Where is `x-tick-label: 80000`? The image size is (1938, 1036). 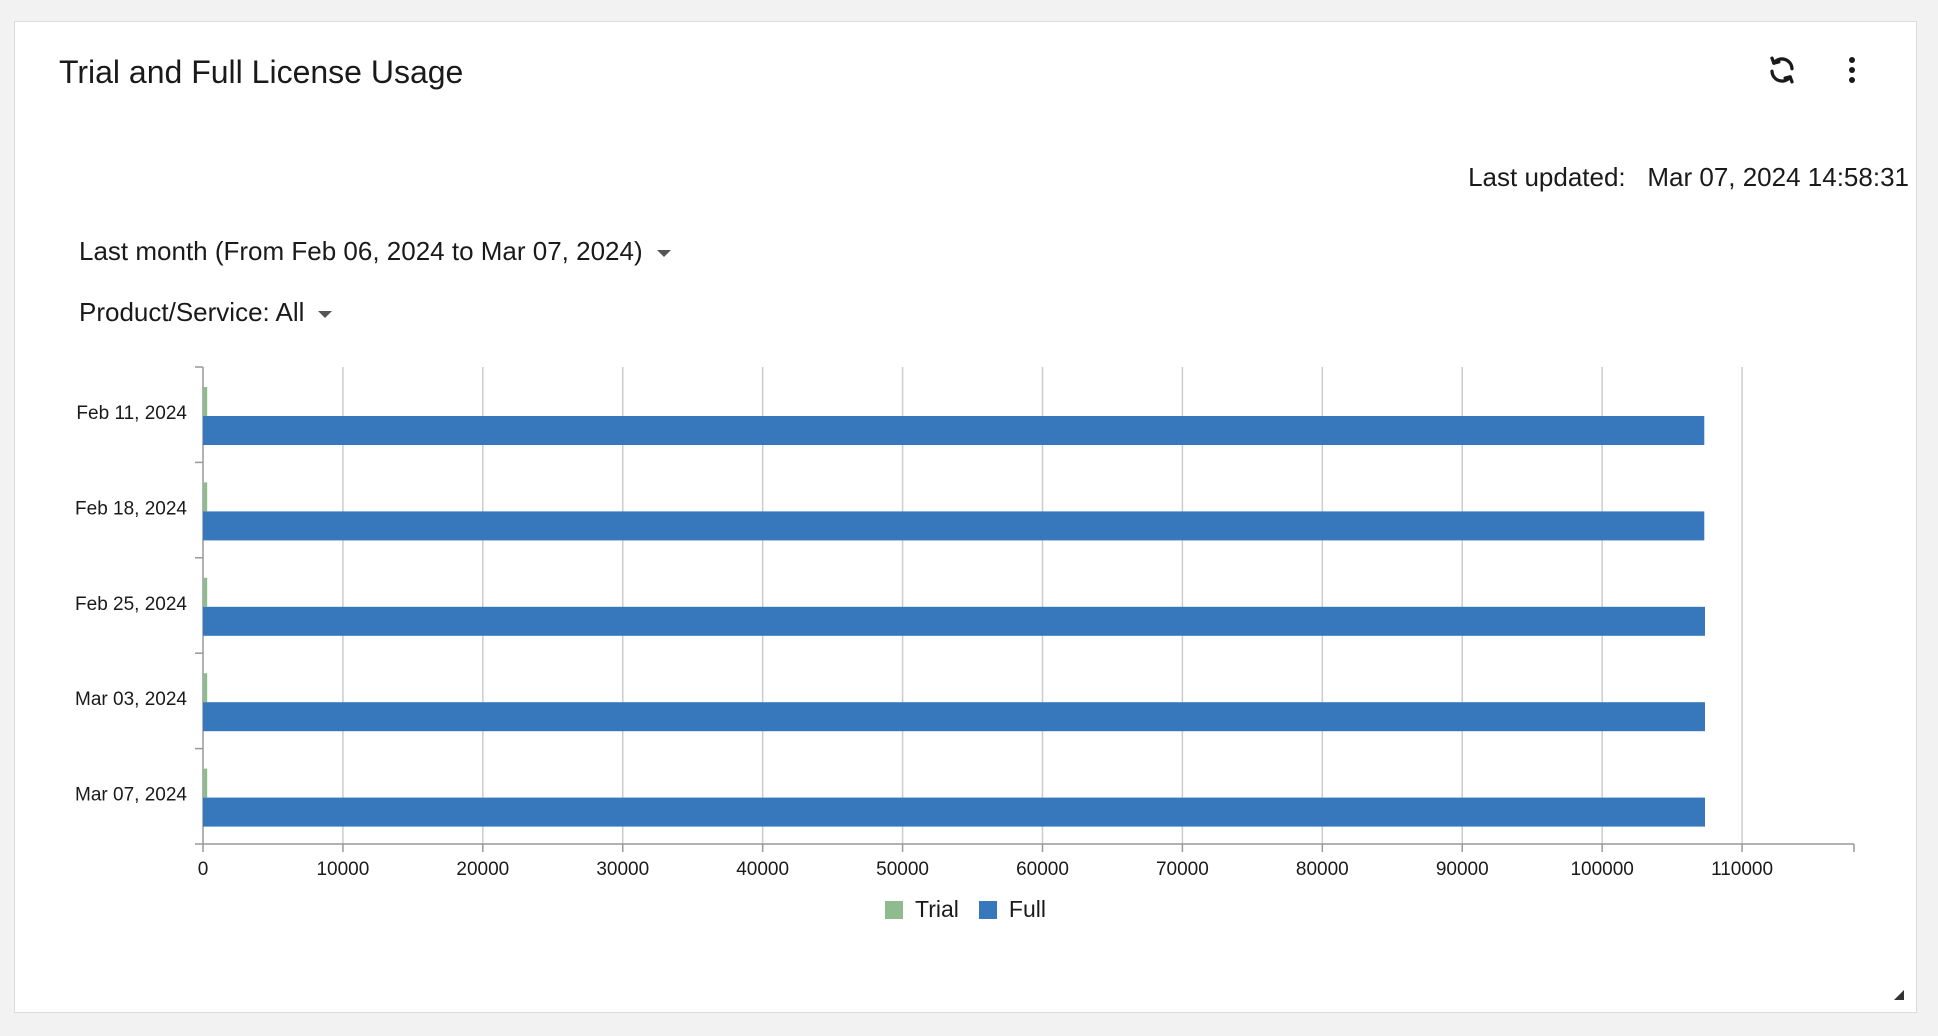
x-tick-label: 80000 is located at coordinates (1322, 869).